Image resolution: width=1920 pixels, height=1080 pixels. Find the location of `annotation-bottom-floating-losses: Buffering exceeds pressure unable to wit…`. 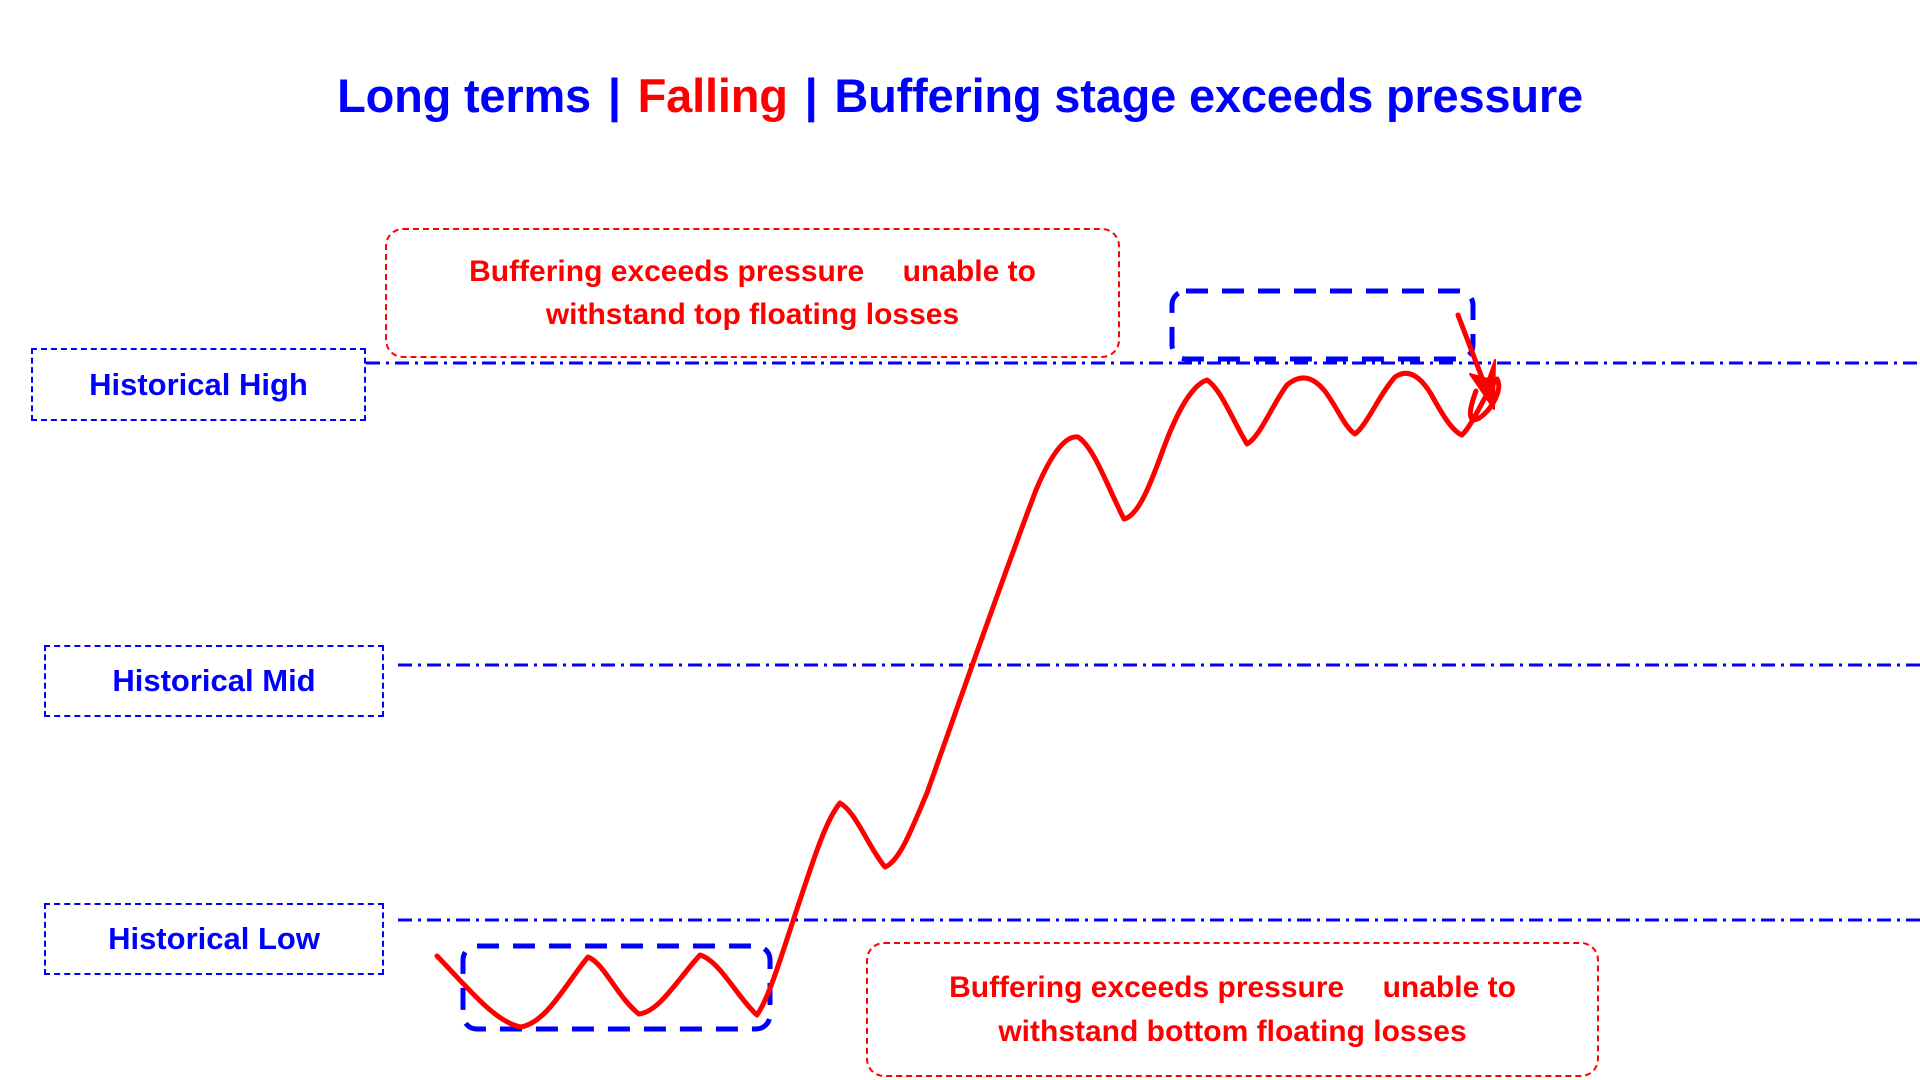

annotation-bottom-floating-losses: Buffering exceeds pressure unable to wit… is located at coordinates (1232, 1009).